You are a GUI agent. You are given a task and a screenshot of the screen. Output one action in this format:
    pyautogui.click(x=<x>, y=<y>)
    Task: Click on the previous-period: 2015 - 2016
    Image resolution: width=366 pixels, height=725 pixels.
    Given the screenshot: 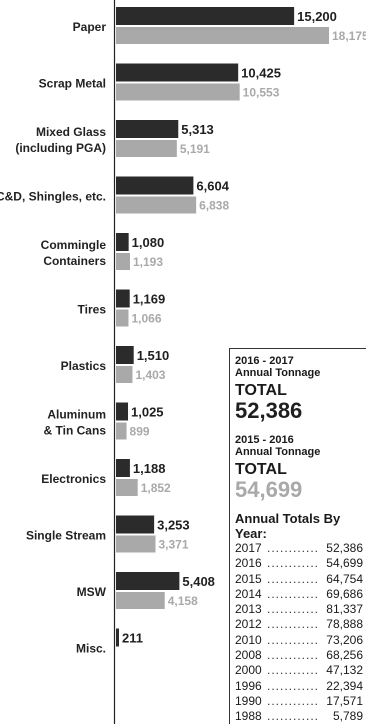 What is the action you would take?
    pyautogui.click(x=264, y=440)
    